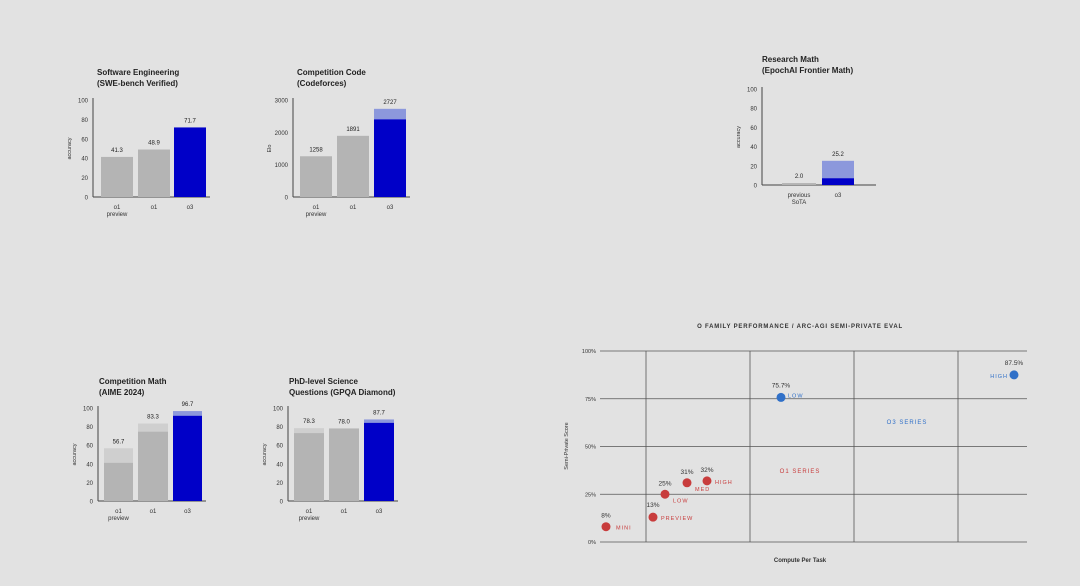  Describe the element at coordinates (799, 177) in the screenshot. I see `data-label: 2.0` at that location.